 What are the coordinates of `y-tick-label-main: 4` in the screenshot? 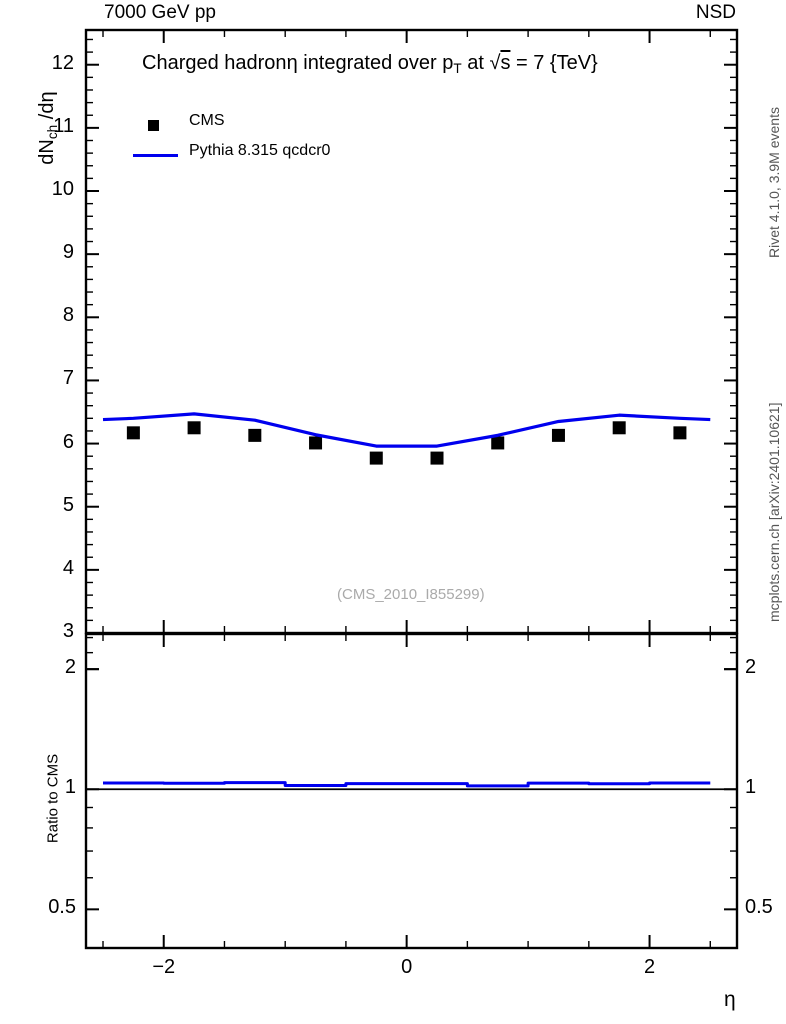 It's located at (68, 567).